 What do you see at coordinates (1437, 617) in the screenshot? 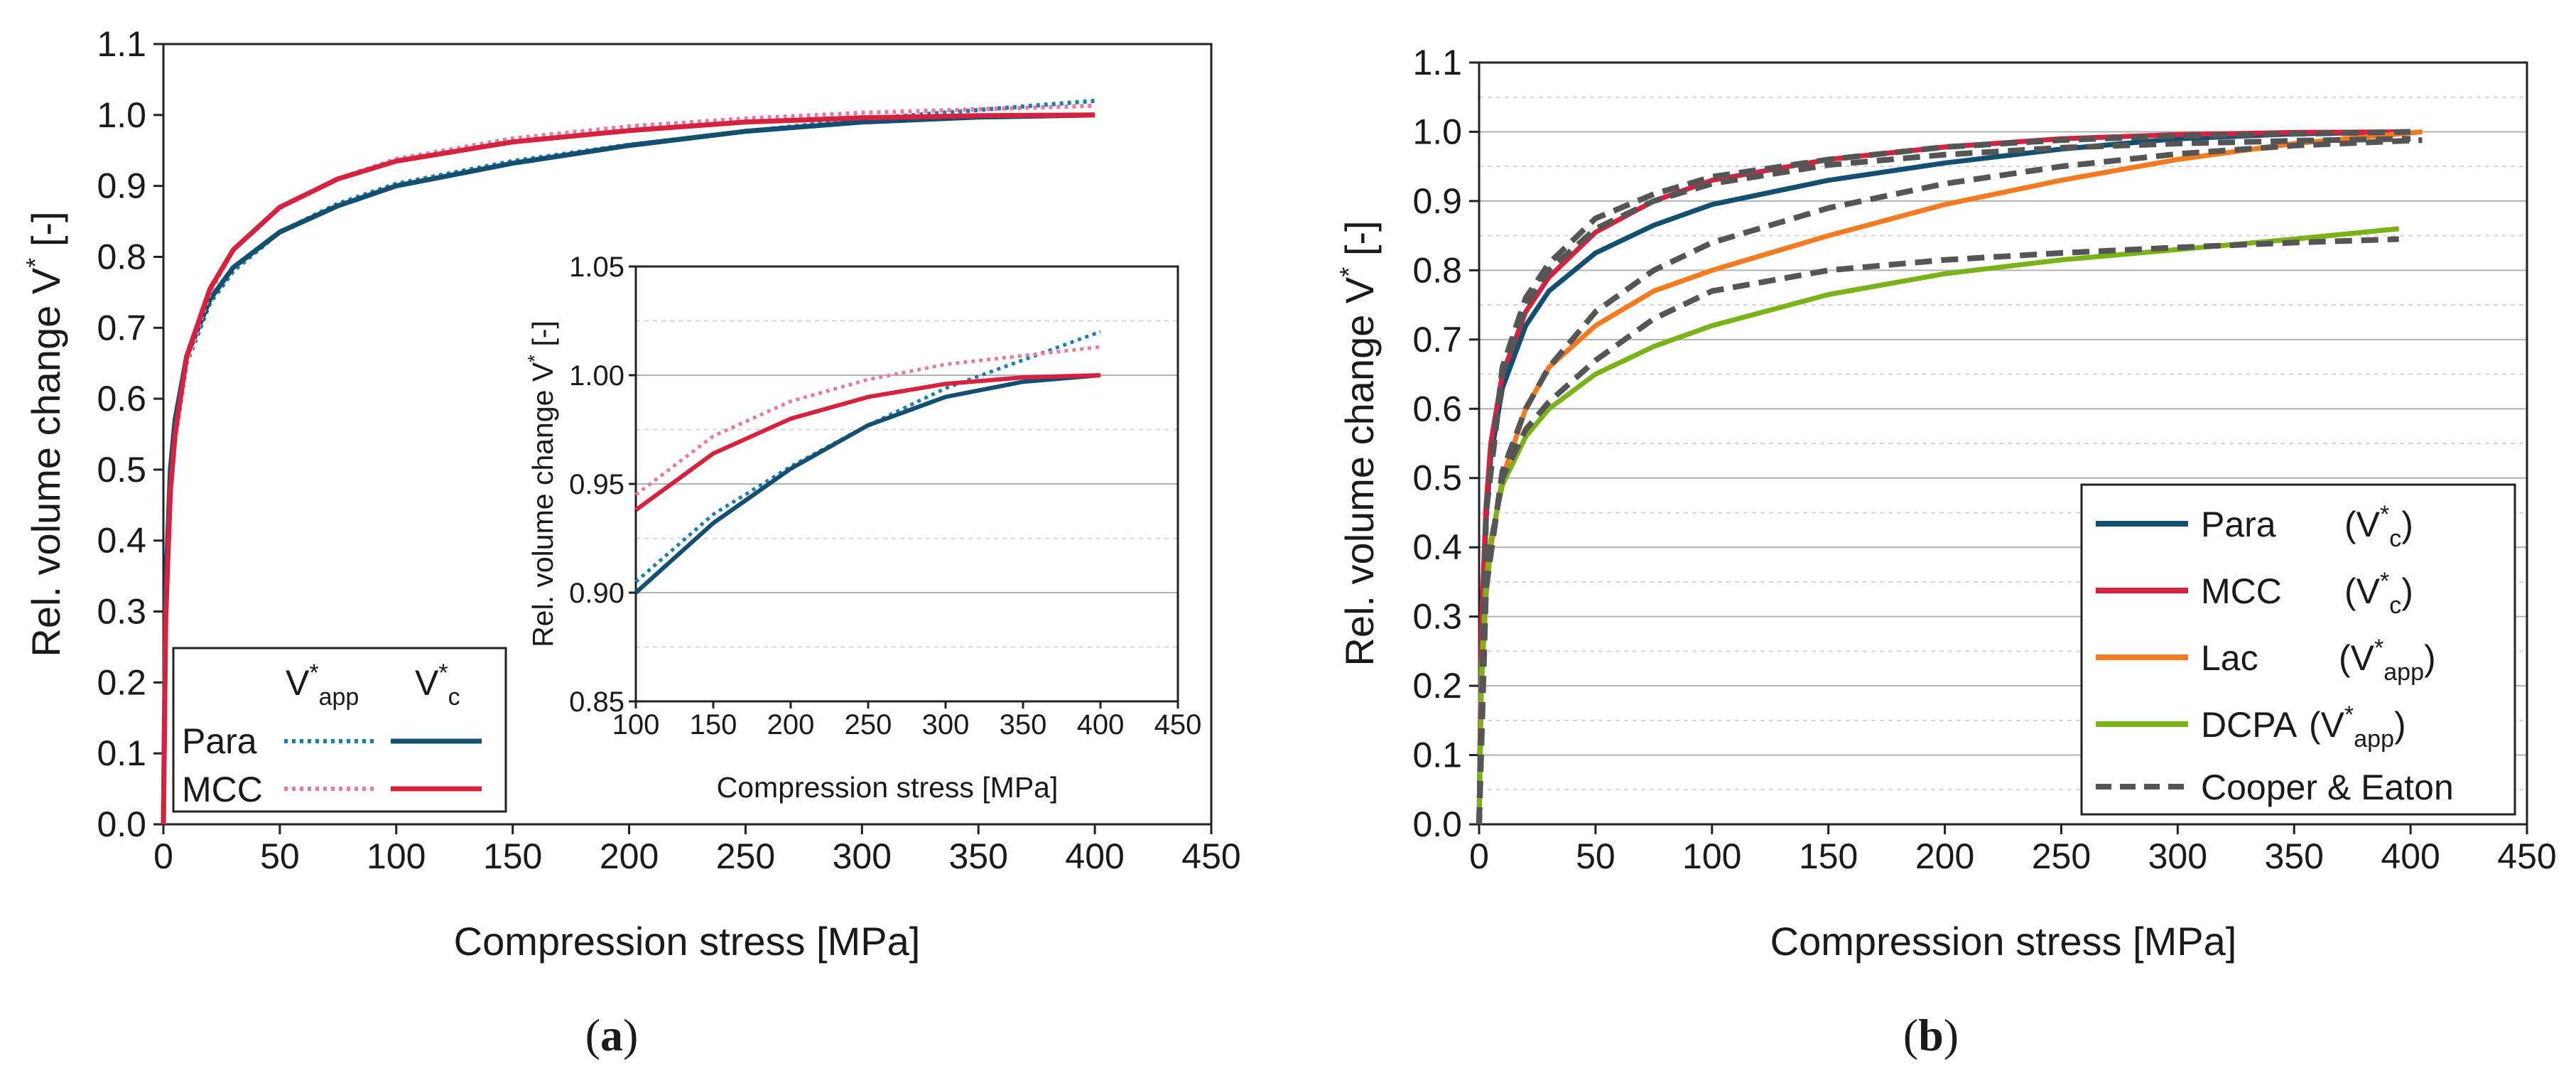
I see `panel-b-y-tick-label: 0.3` at bounding box center [1437, 617].